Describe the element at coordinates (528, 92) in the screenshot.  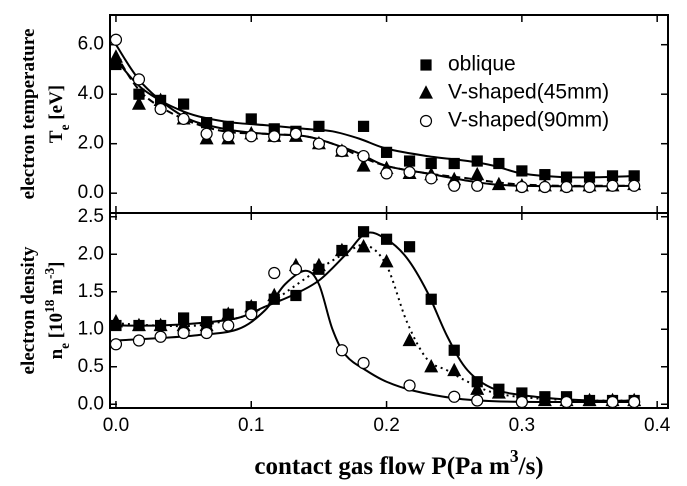
I see `legend-label: V-shaped(45mm)` at that location.